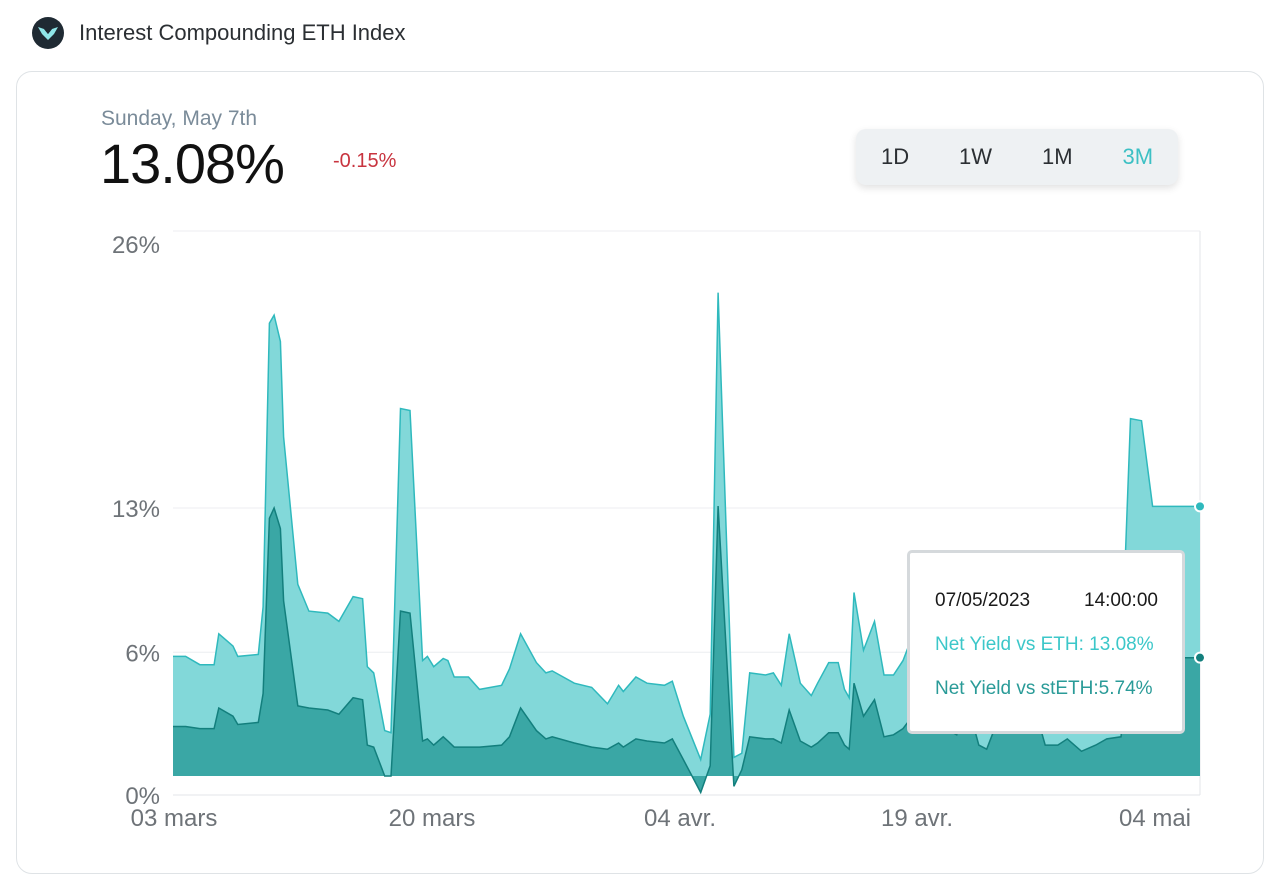 This screenshot has height=888, width=1280. I want to click on tooltip-time: 14:00:00, so click(1121, 600).